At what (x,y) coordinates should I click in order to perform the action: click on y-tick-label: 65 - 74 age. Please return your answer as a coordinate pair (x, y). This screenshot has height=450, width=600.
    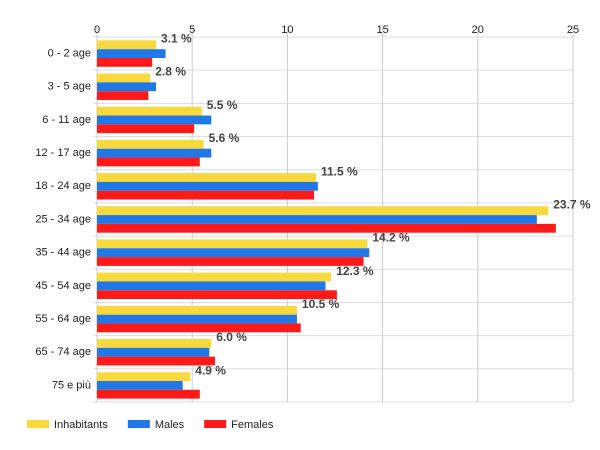
    Looking at the image, I should click on (63, 352).